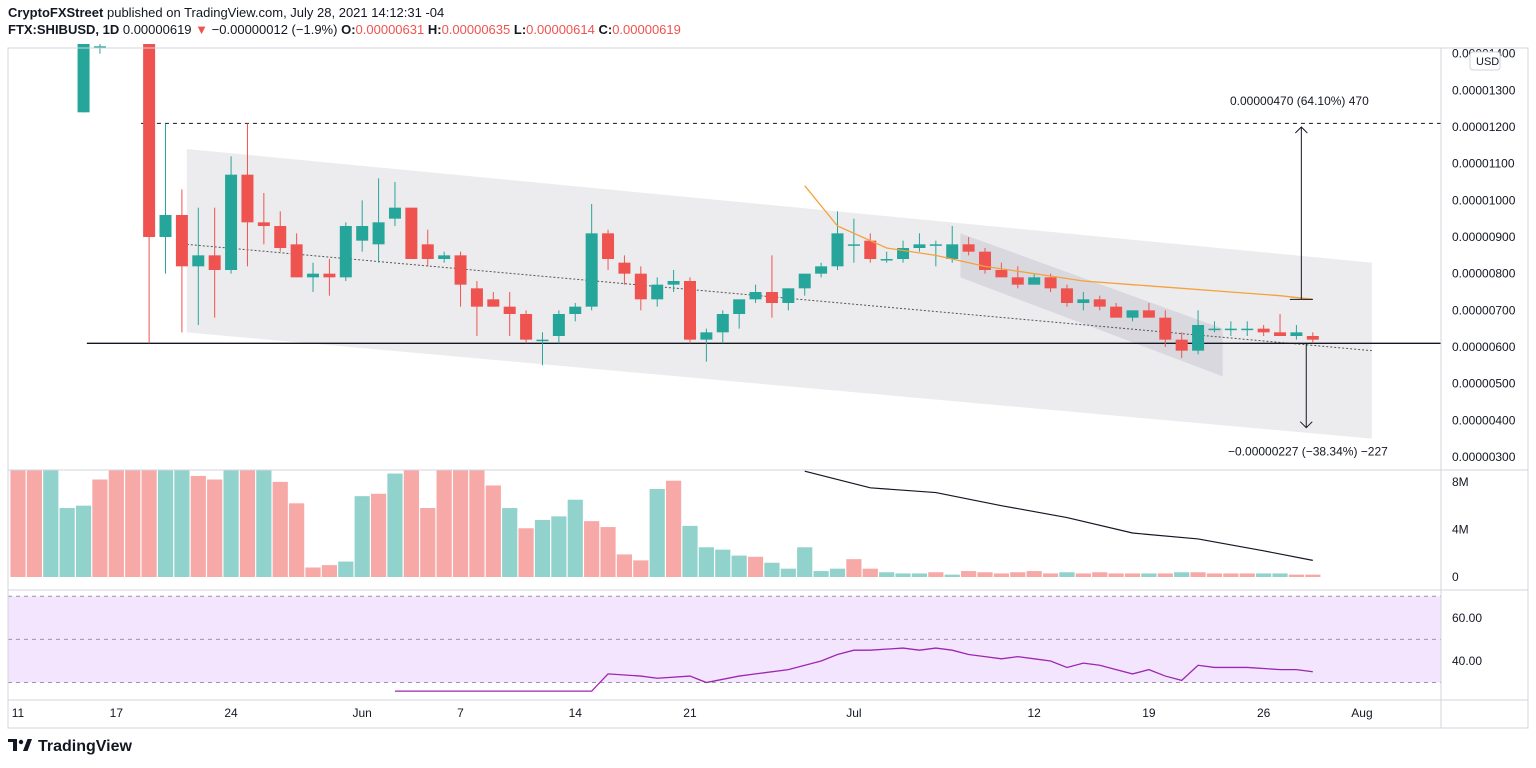  What do you see at coordinates (1301, 130) in the screenshot?
I see `measure-up-arrow-icon` at bounding box center [1301, 130].